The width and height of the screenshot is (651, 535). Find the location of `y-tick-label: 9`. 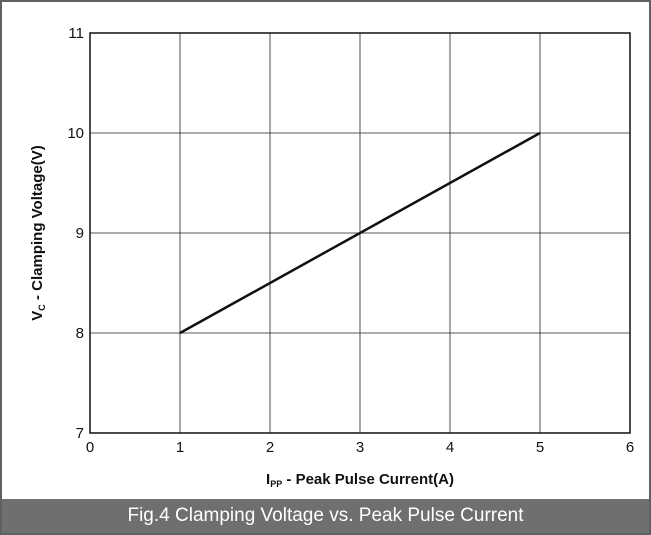

y-tick-label: 9 is located at coordinates (80, 233).